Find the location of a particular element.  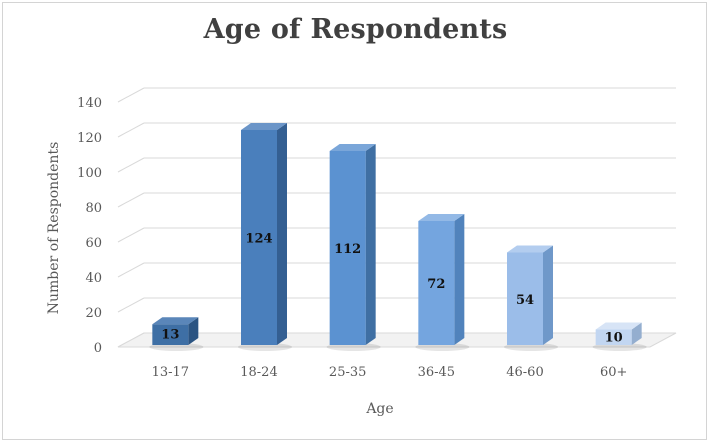

x-tick-label: 13-17 is located at coordinates (170, 372).